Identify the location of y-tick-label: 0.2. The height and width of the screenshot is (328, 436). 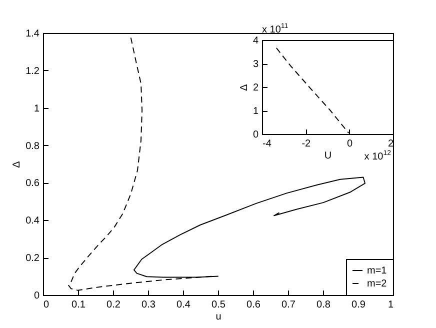
(33, 258).